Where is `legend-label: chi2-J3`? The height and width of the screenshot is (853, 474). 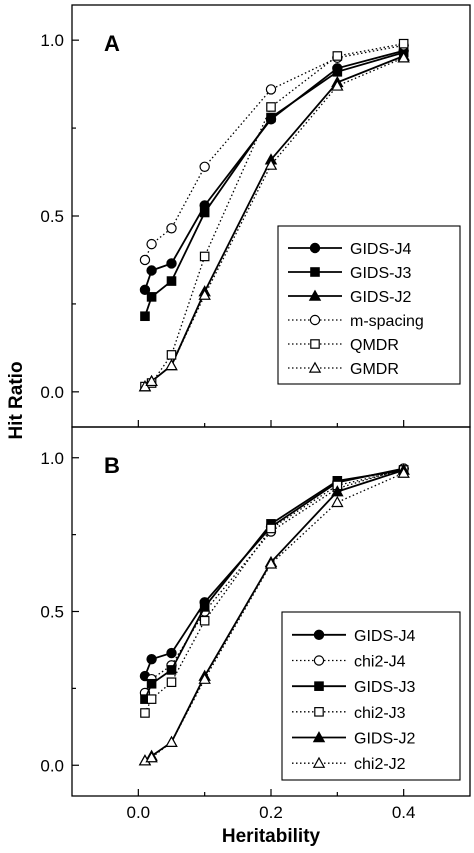 legend-label: chi2-J3 is located at coordinates (380, 713).